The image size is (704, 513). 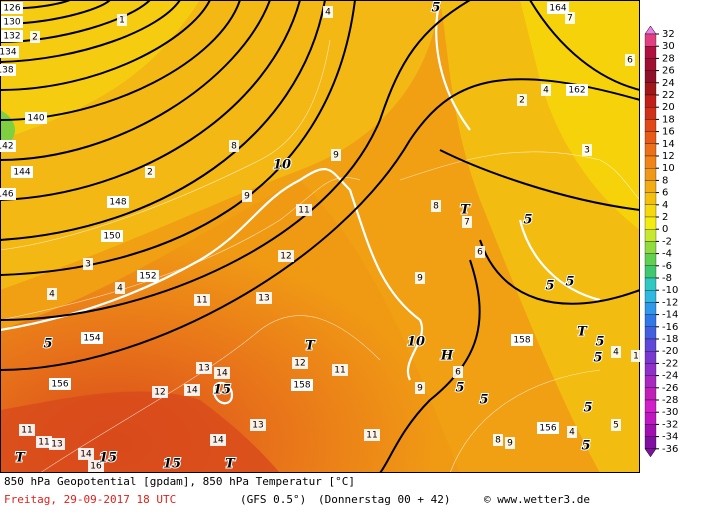 I want to click on legend-label: 10, so click(x=668, y=168).